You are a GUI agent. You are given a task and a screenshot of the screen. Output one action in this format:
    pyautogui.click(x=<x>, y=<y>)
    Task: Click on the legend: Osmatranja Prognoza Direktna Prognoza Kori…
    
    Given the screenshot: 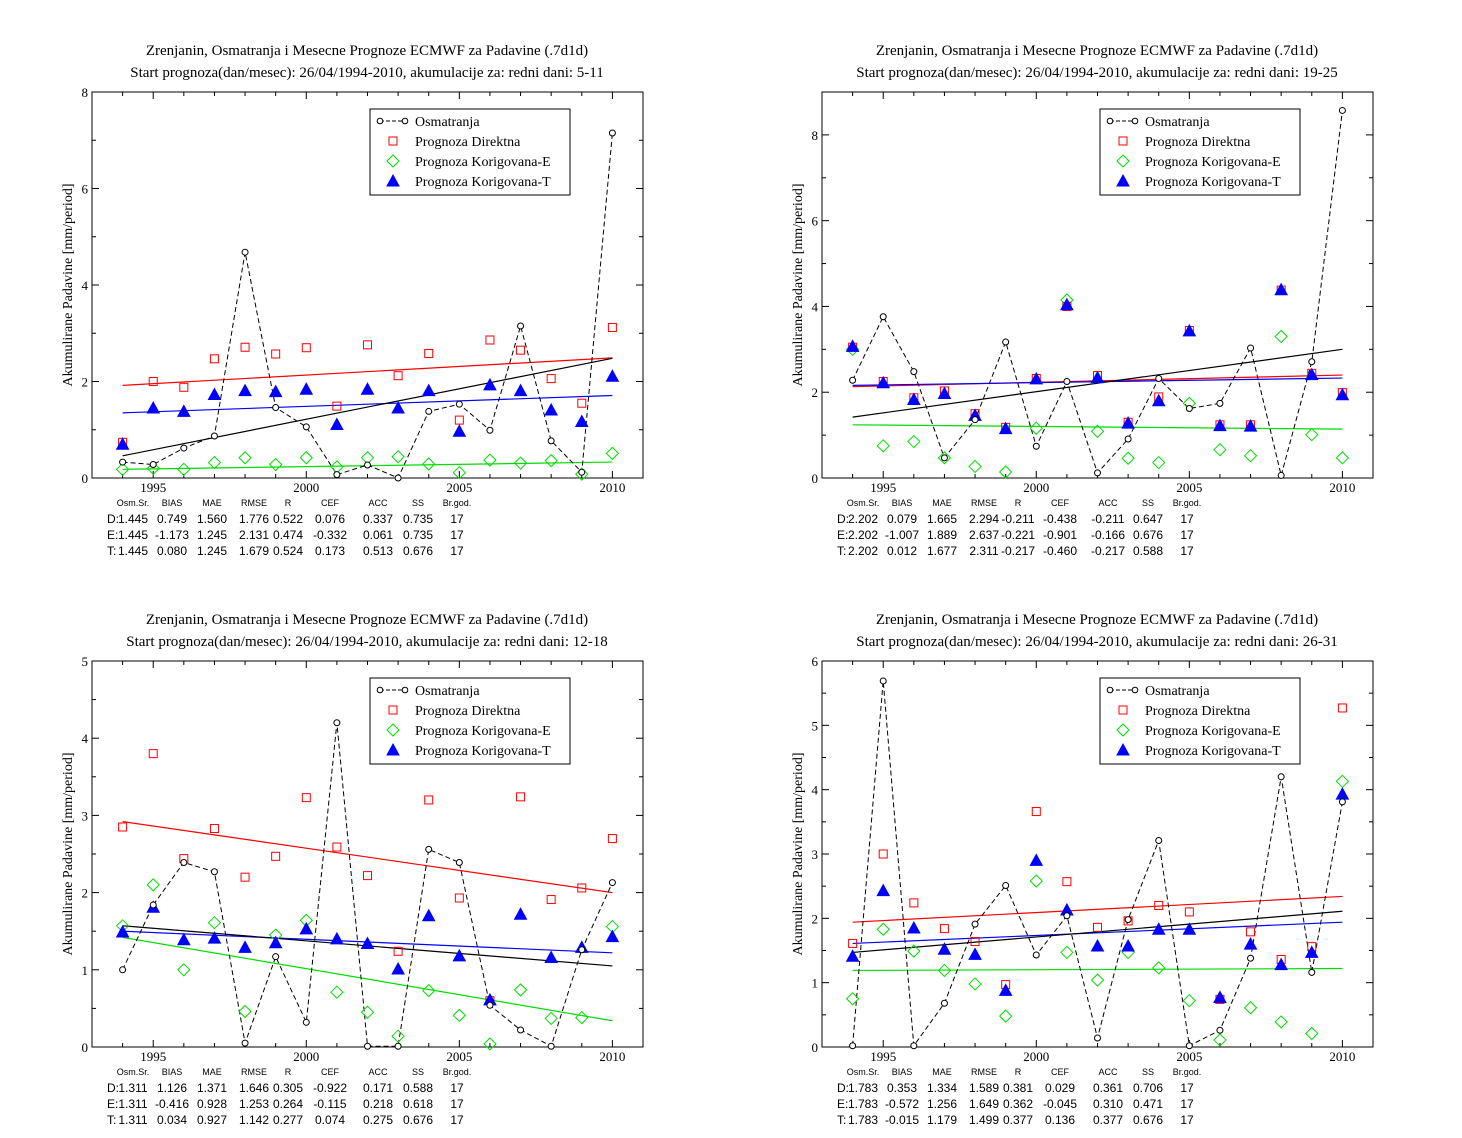 What is the action you would take?
    pyautogui.click(x=470, y=721)
    